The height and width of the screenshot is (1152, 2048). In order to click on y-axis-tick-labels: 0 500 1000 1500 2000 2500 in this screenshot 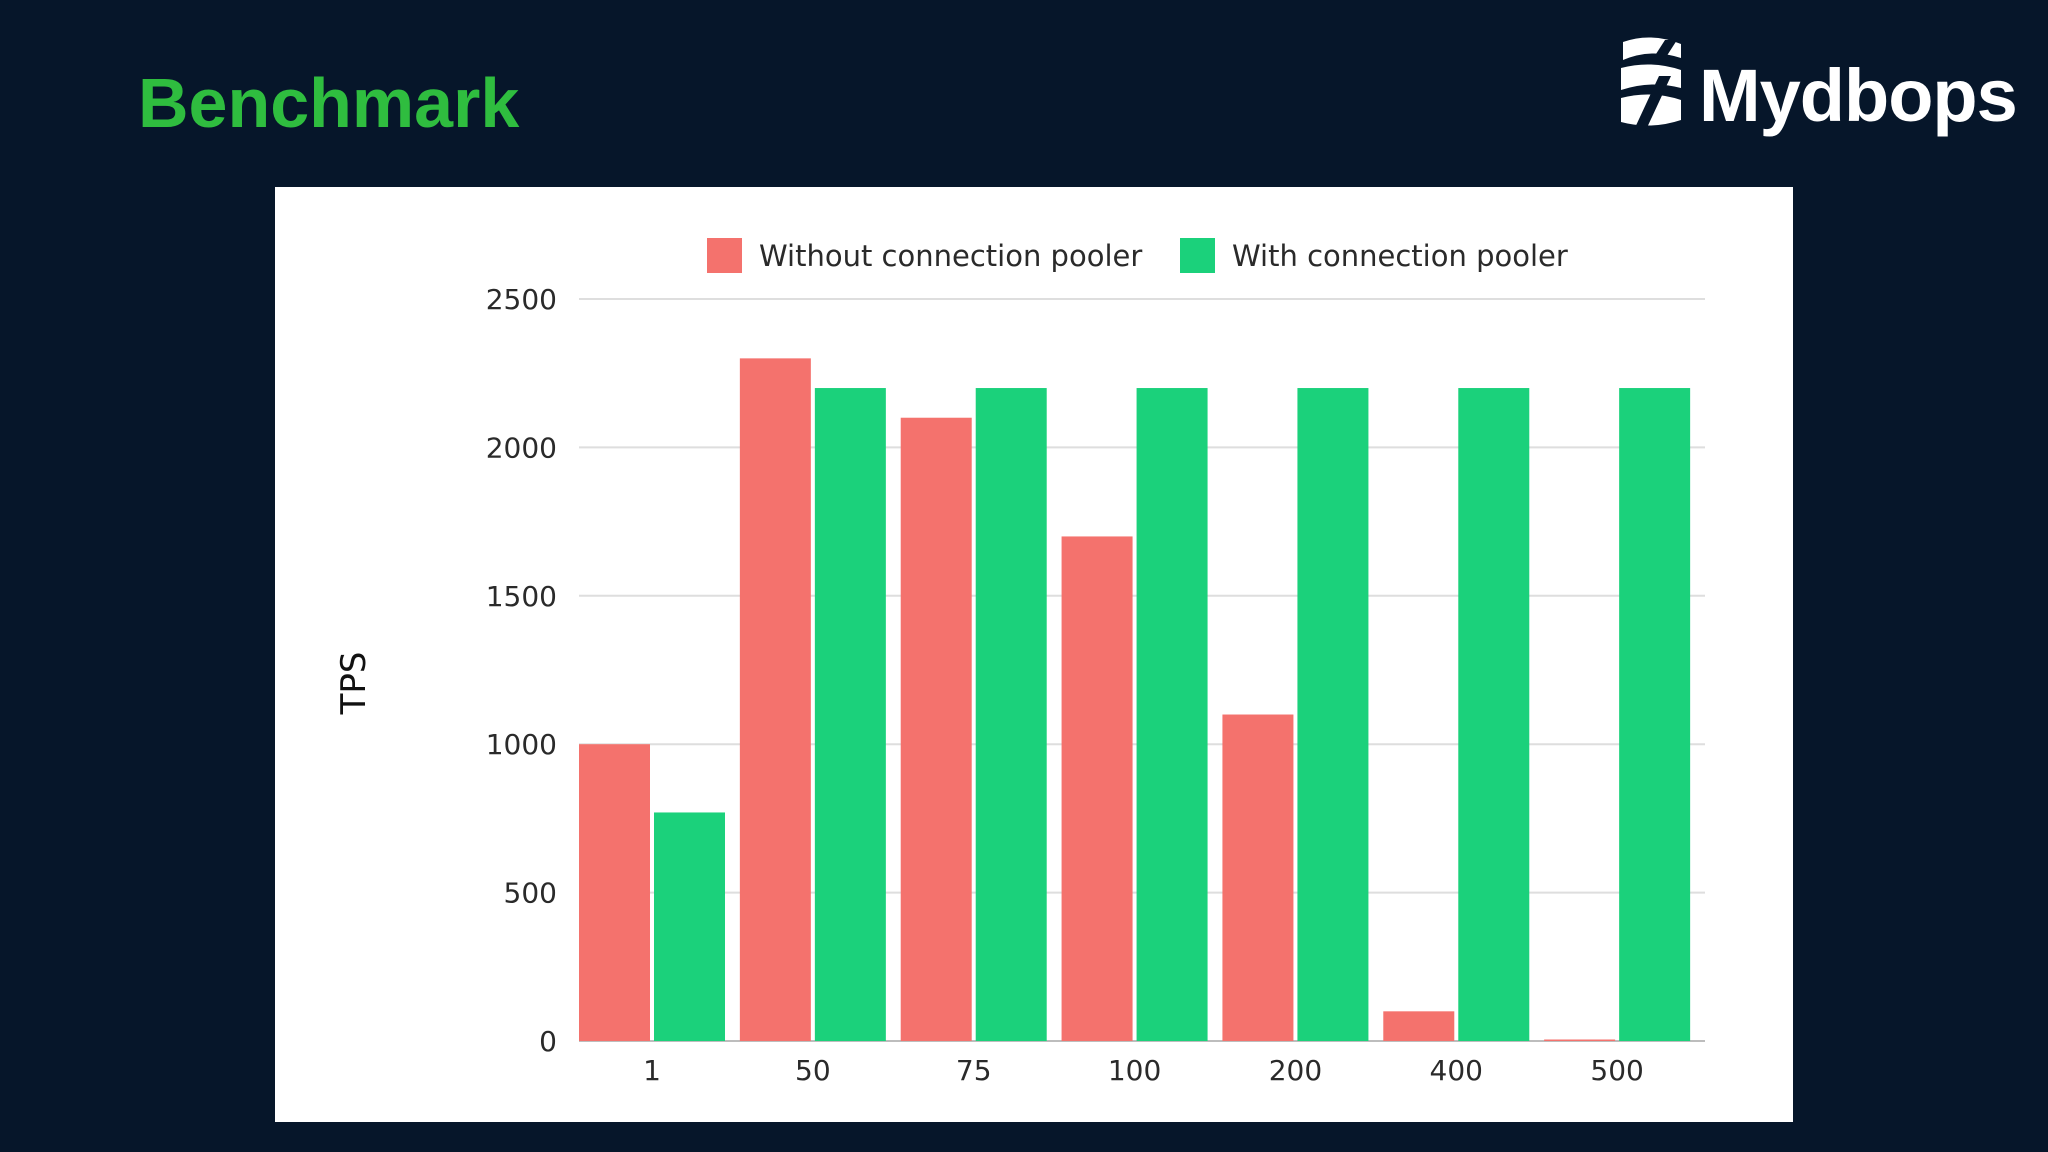, I will do `click(521, 670)`.